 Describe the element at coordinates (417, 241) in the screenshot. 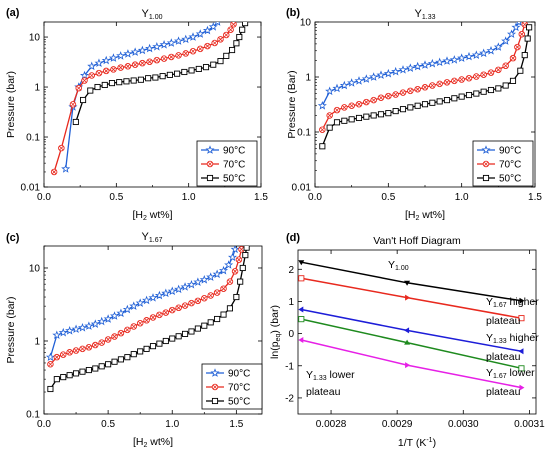

I see `panel-title: Van't Hoff Diagram` at that location.